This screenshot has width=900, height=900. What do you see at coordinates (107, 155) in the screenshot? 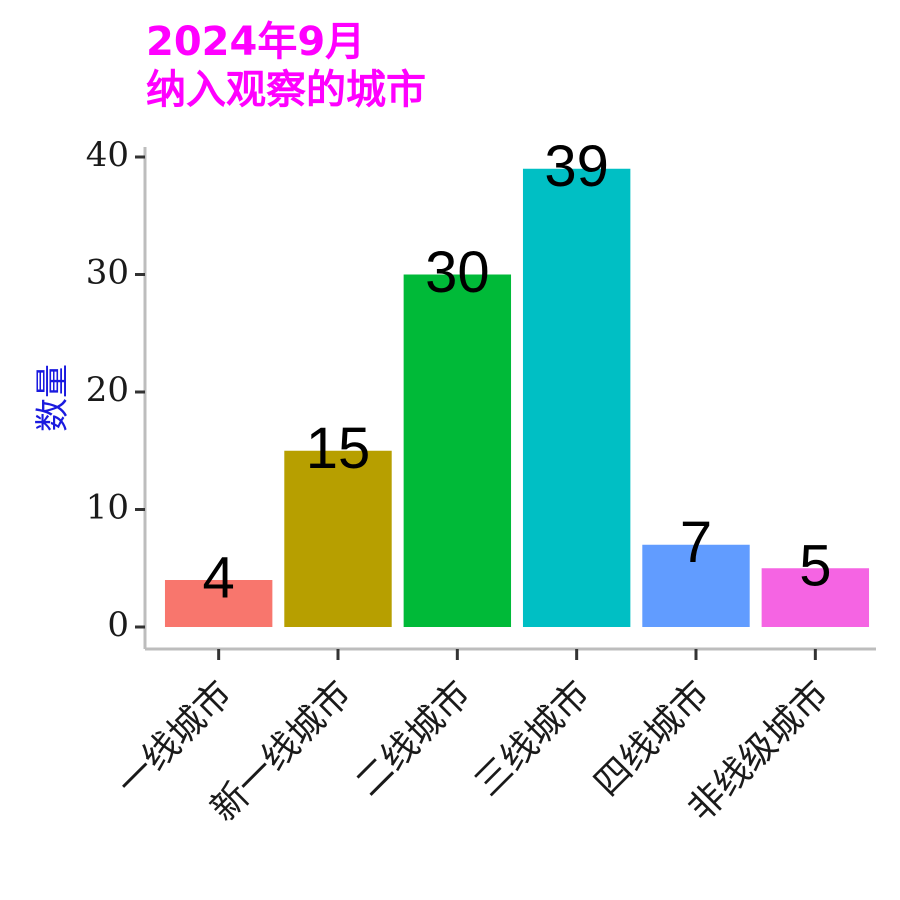
I see `y-tick-label: 40` at bounding box center [107, 155].